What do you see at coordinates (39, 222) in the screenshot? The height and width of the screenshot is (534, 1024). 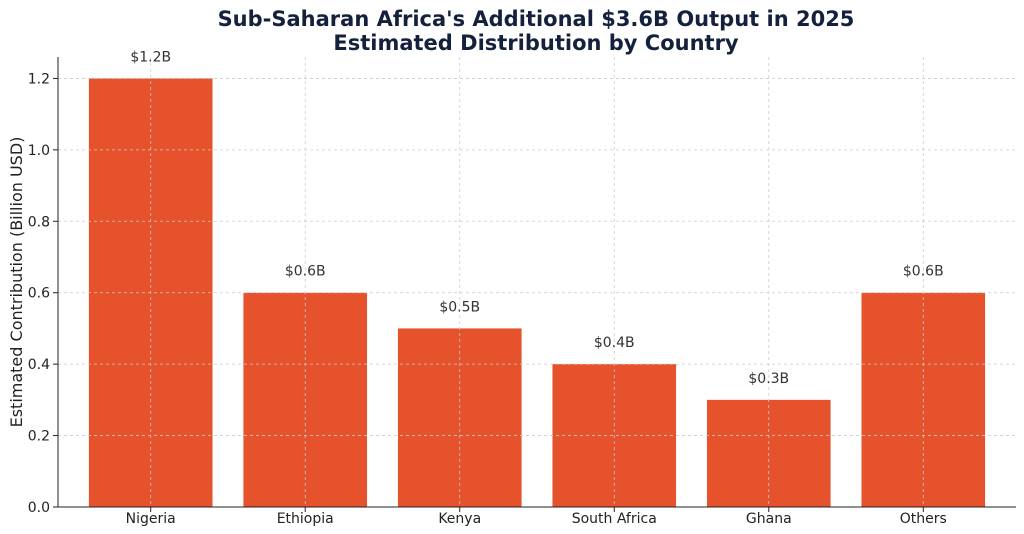 I see `y-tick-label: 0.8` at bounding box center [39, 222].